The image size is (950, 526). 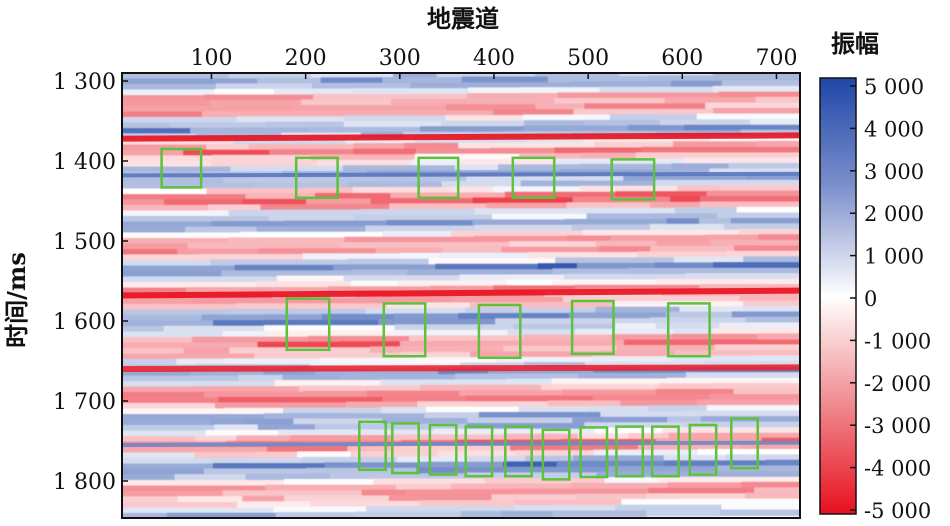 I want to click on reflector-line, so click(x=461, y=174).